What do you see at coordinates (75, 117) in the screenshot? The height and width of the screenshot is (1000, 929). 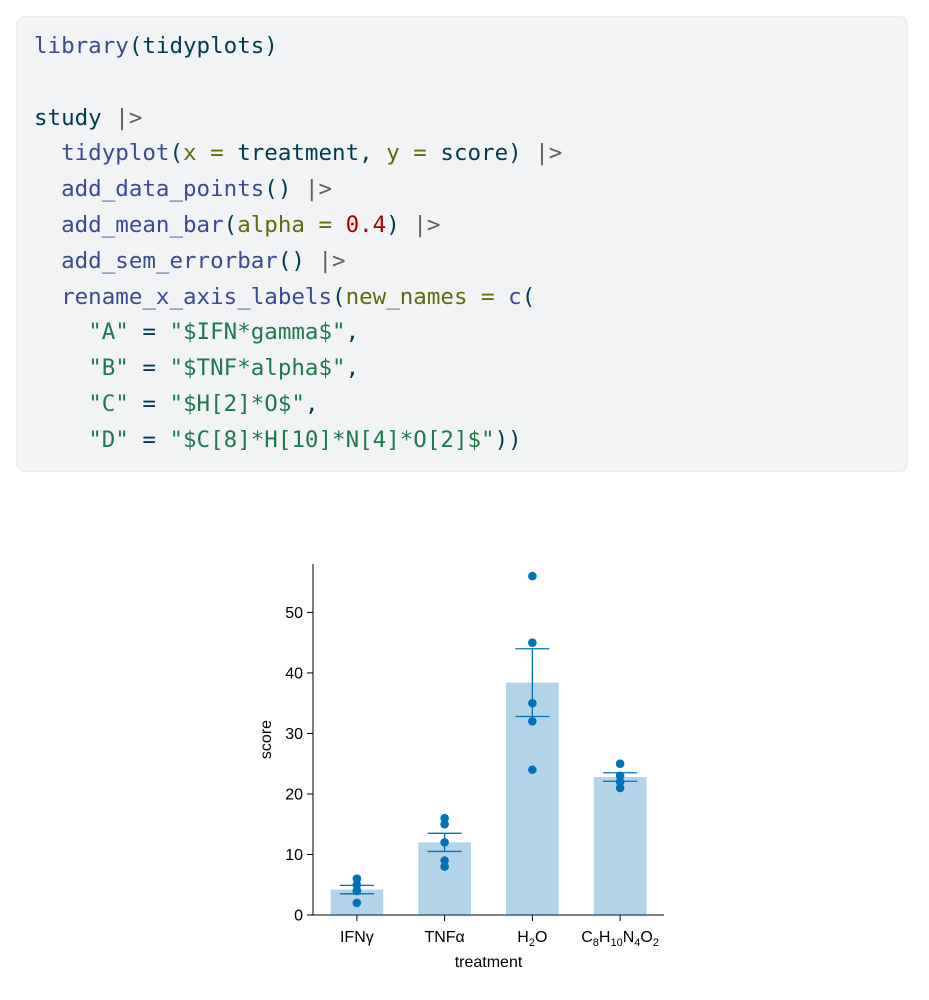 I see `code-token: study` at bounding box center [75, 117].